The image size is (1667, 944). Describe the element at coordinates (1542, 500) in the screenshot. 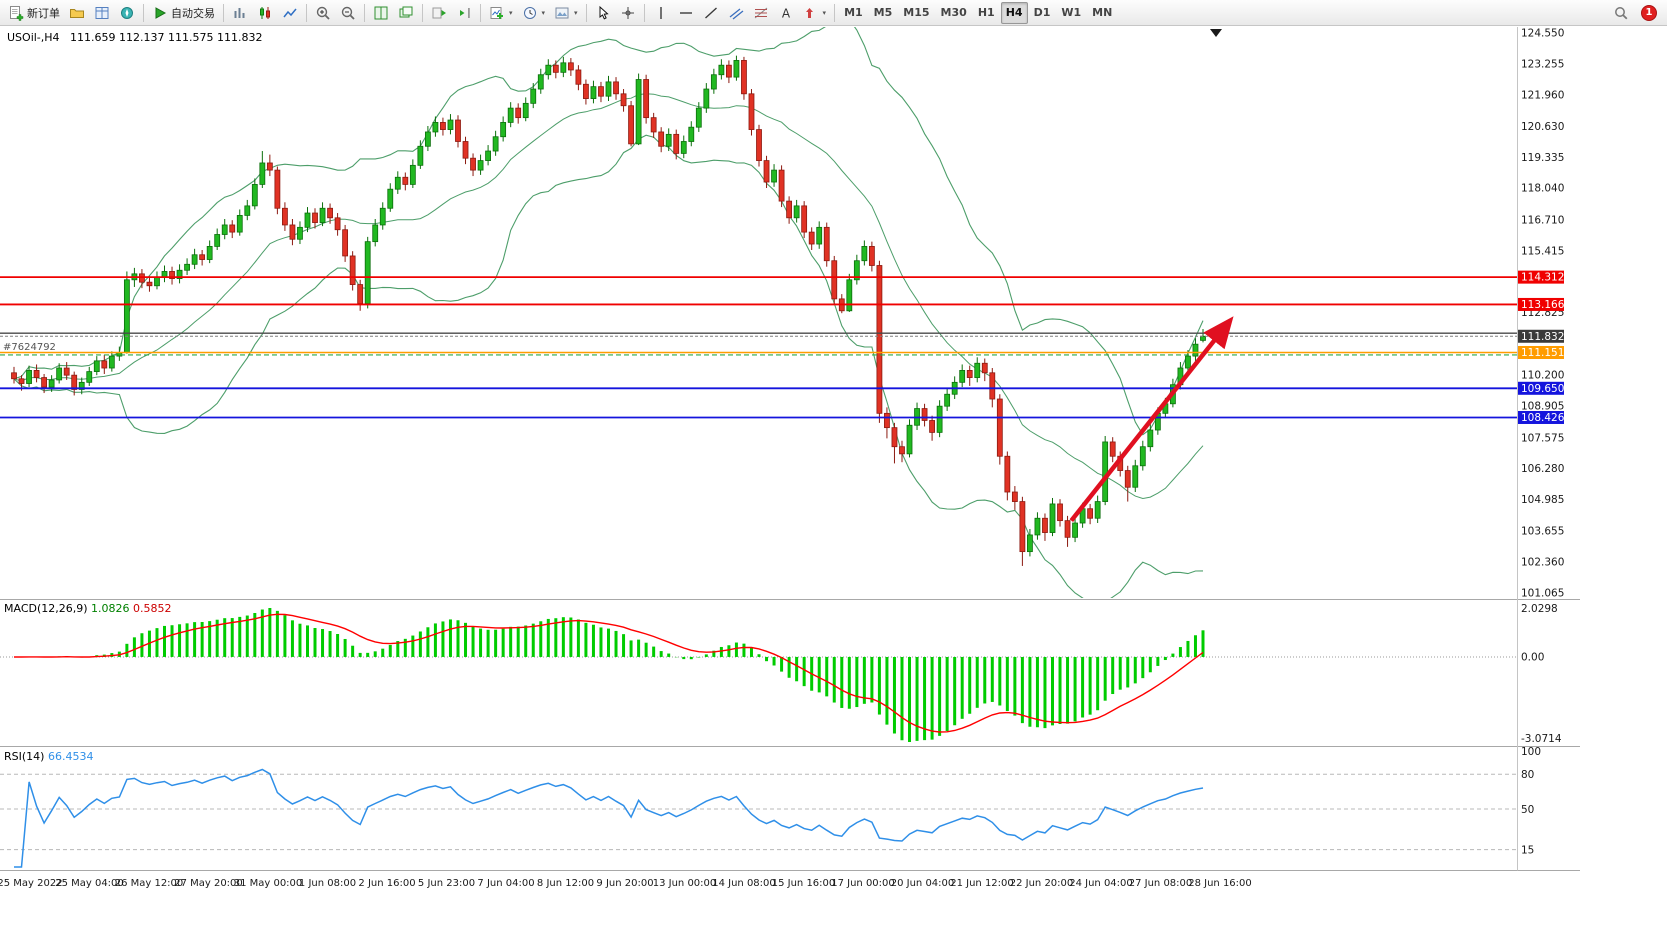

I see `price-axis-label: 104.985` at that location.